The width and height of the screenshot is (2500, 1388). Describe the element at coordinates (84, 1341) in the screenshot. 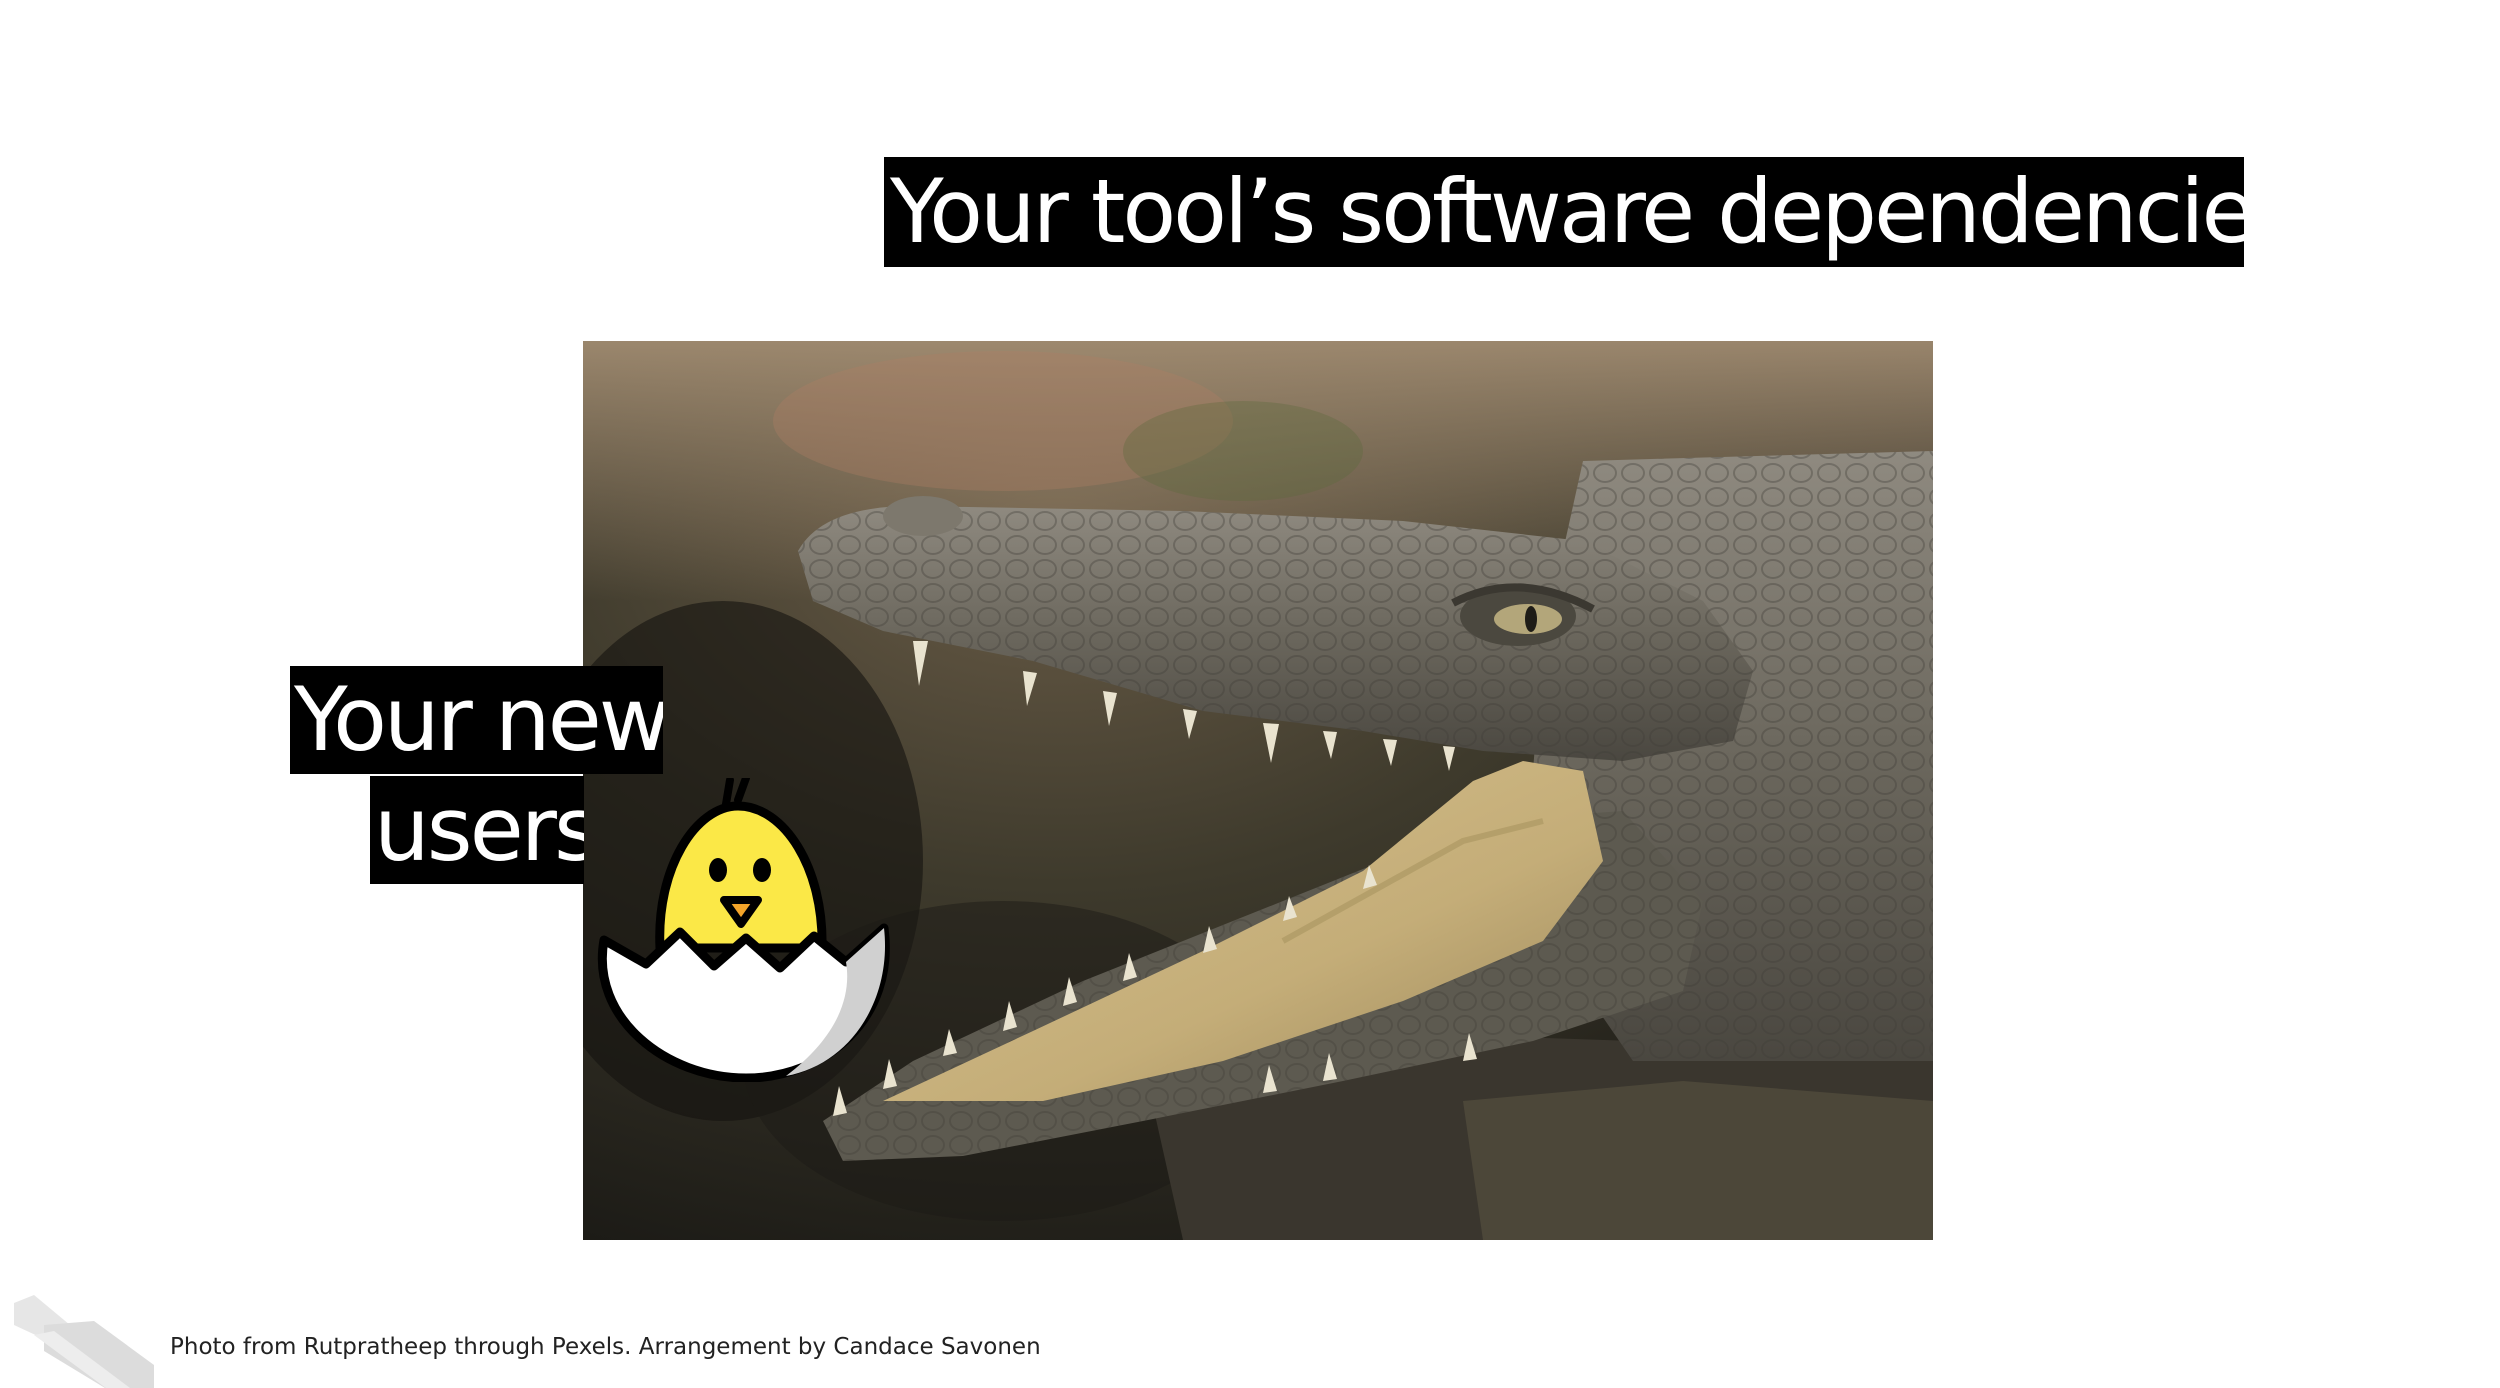

I see `slanted-stripes-logo` at that location.